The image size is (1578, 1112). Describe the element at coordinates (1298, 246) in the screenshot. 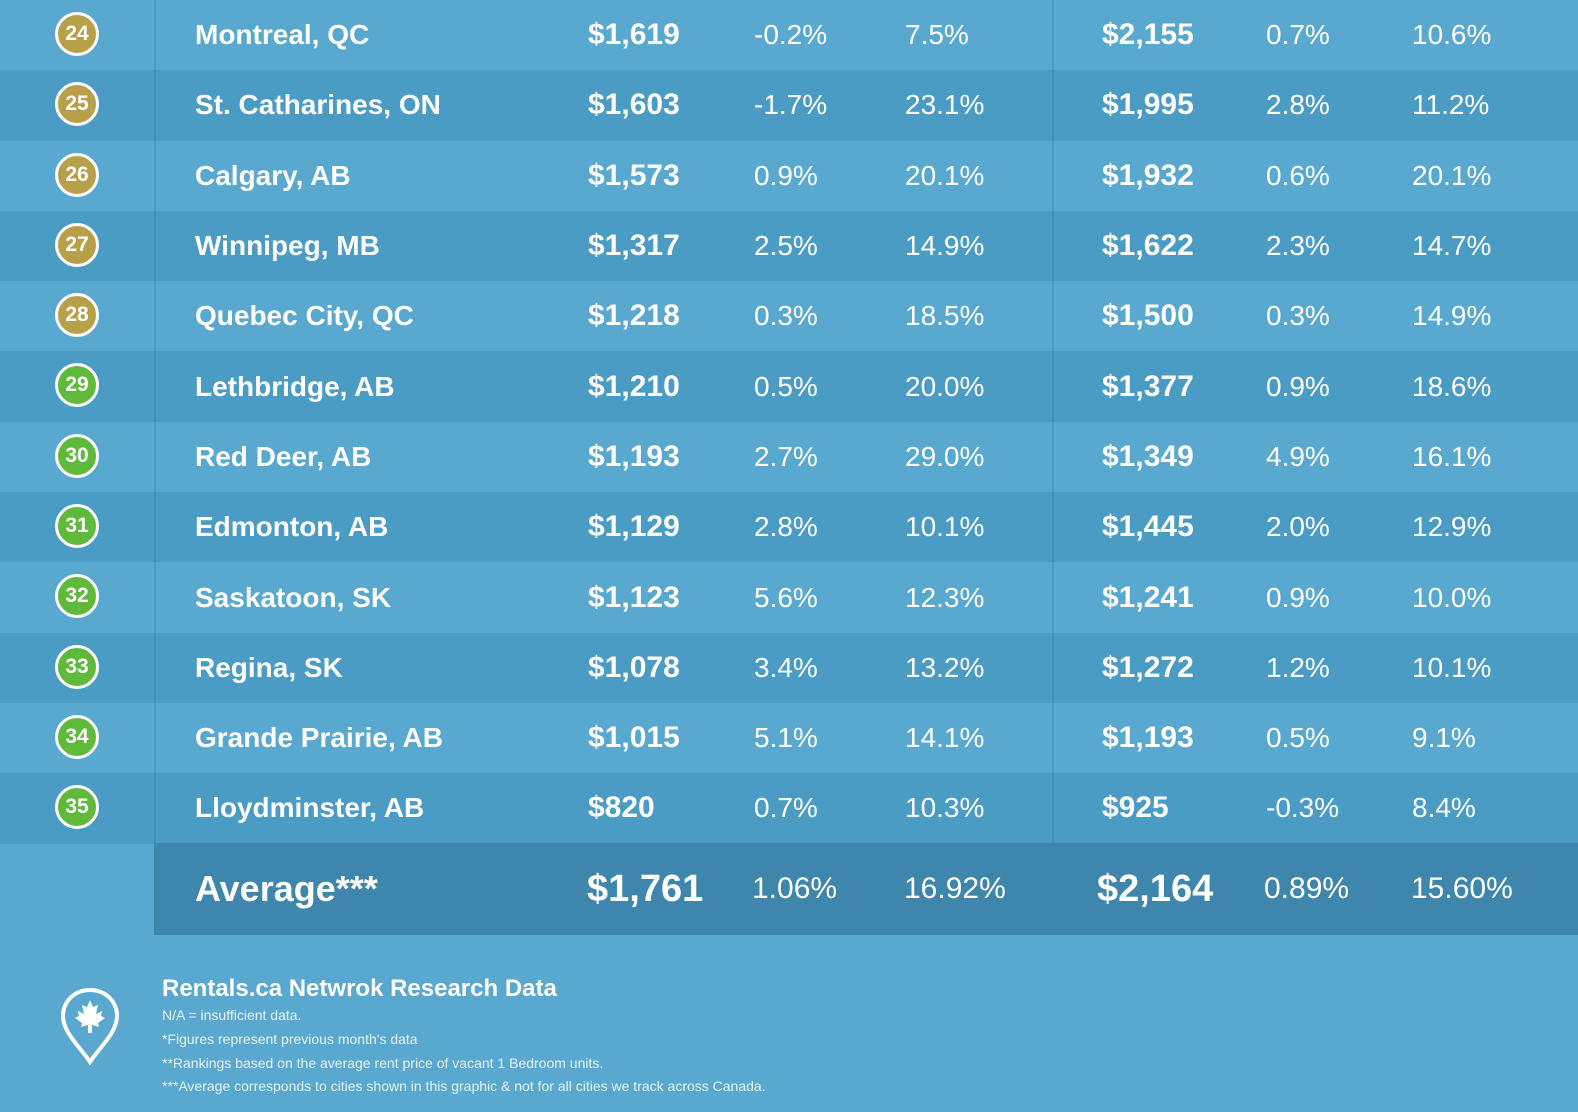

I see `two-bed-monthly-change: 2.3%` at that location.